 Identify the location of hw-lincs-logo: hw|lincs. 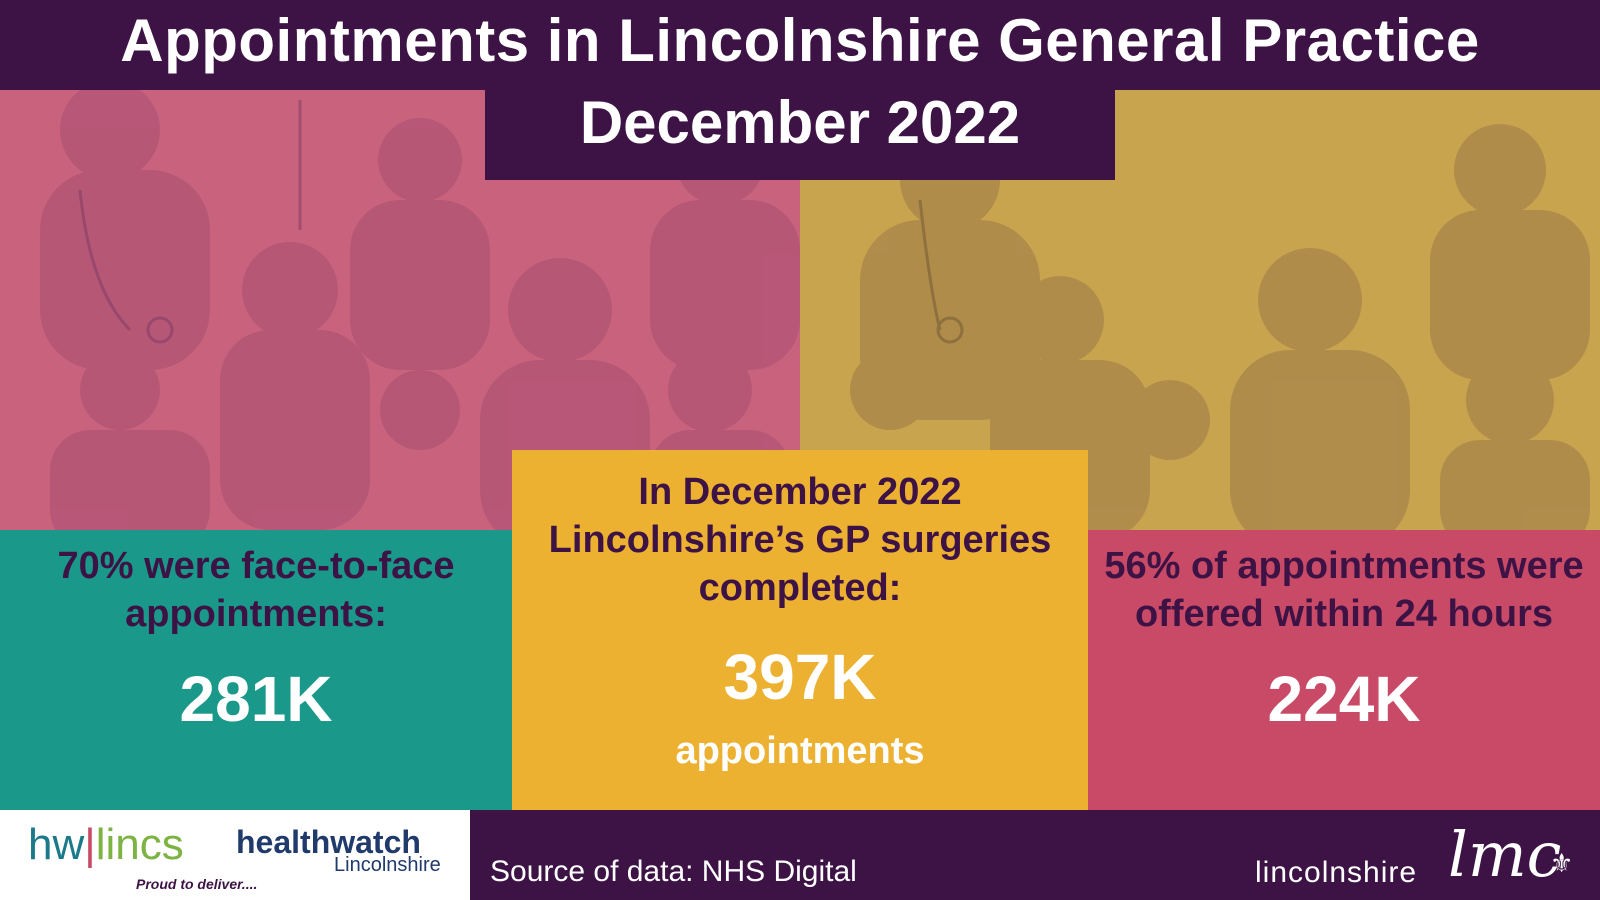
(106, 845).